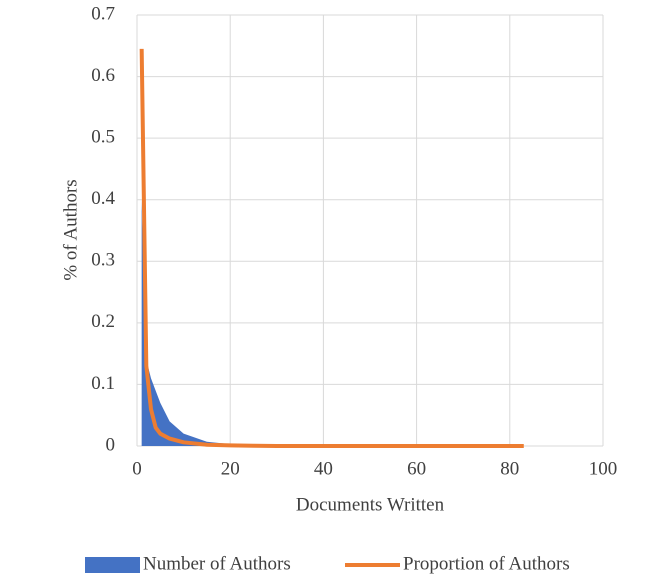 The image size is (650, 581). I want to click on y-tick-label: 0.4, so click(103, 198).